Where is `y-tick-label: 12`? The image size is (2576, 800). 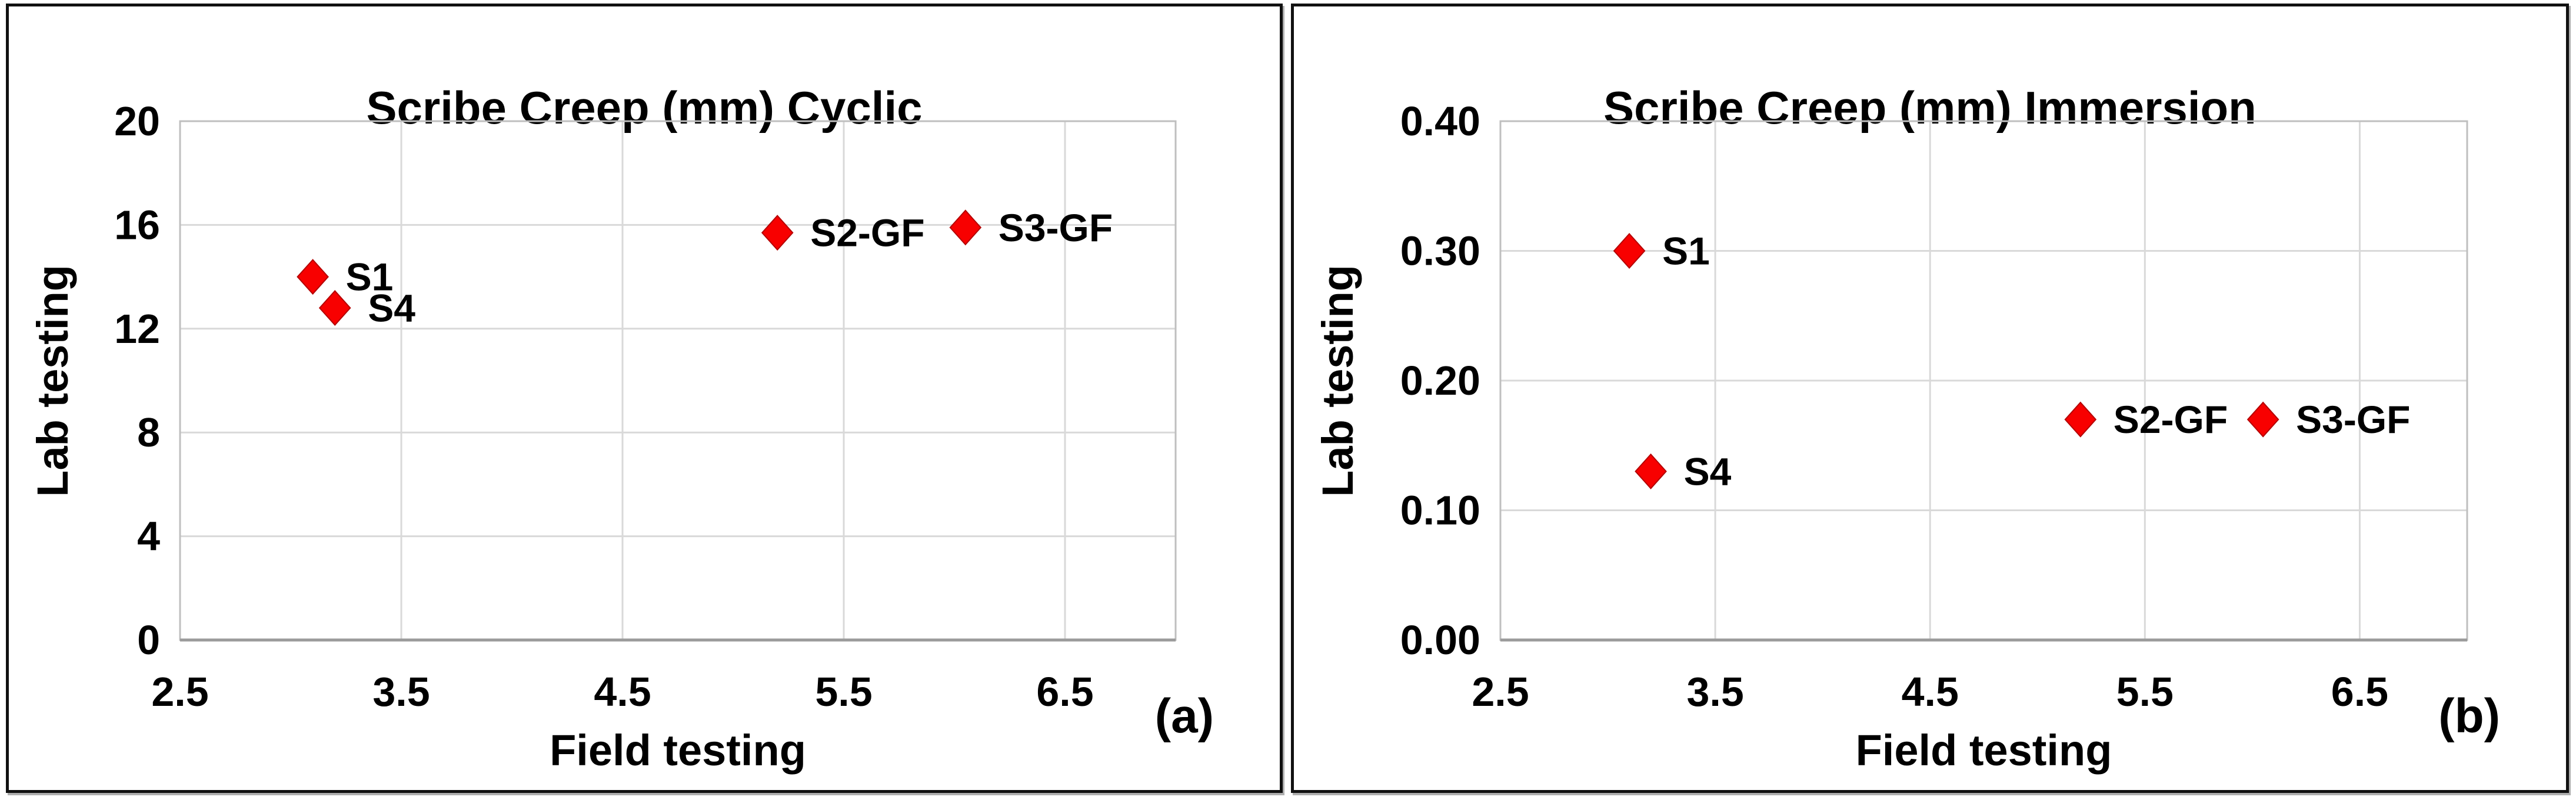
y-tick-label: 12 is located at coordinates (137, 329).